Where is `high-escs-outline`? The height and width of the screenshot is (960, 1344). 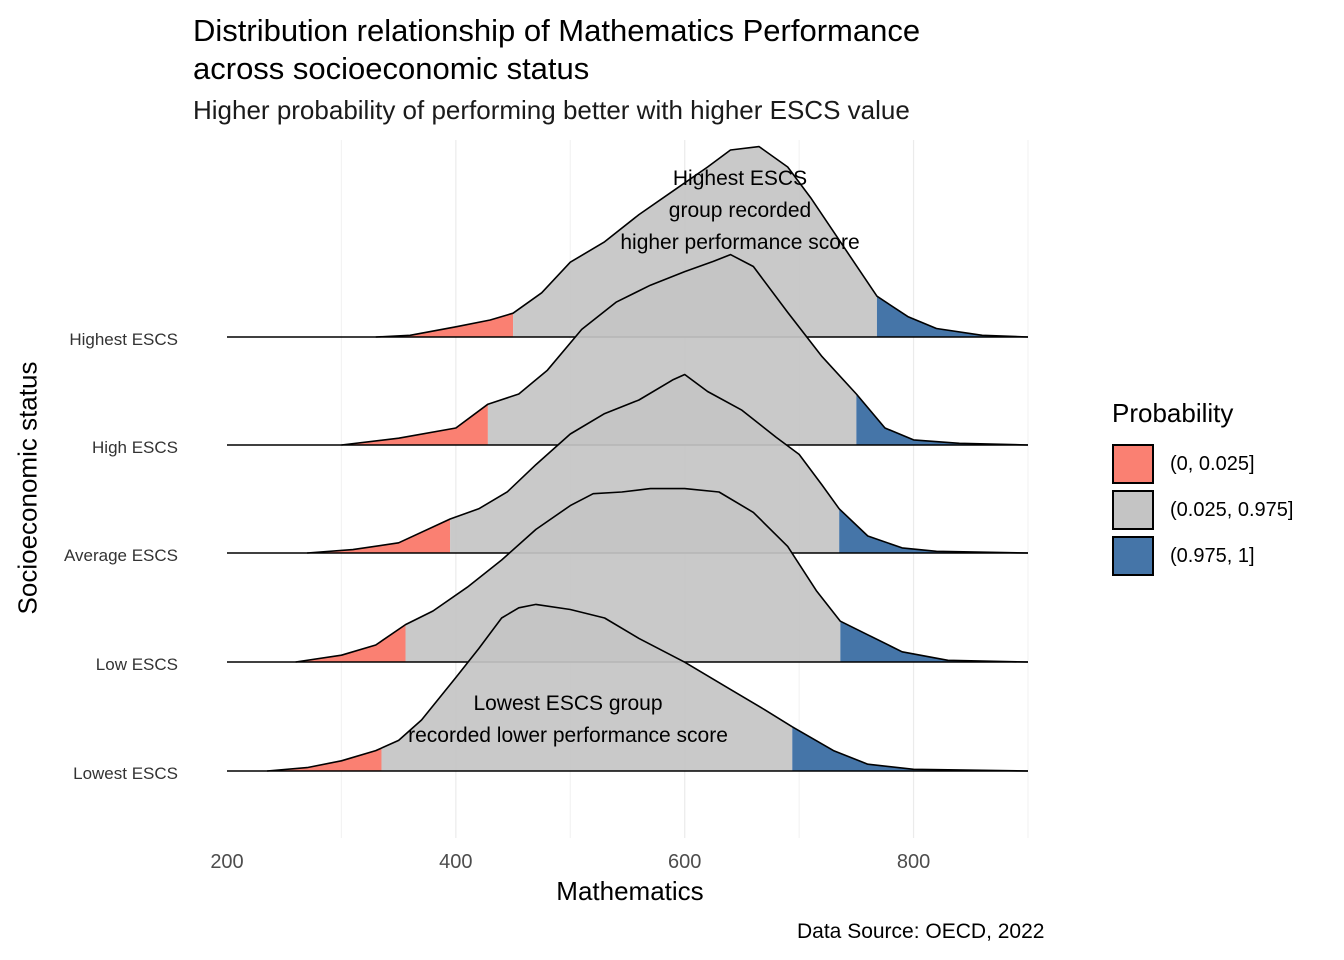
high-escs-outline is located at coordinates (685, 349).